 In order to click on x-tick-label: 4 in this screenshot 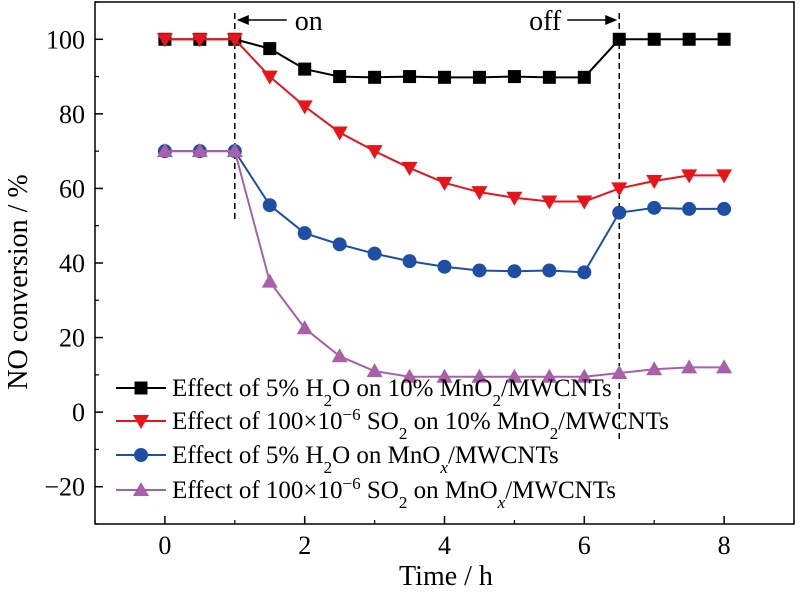, I will do `click(444, 545)`.